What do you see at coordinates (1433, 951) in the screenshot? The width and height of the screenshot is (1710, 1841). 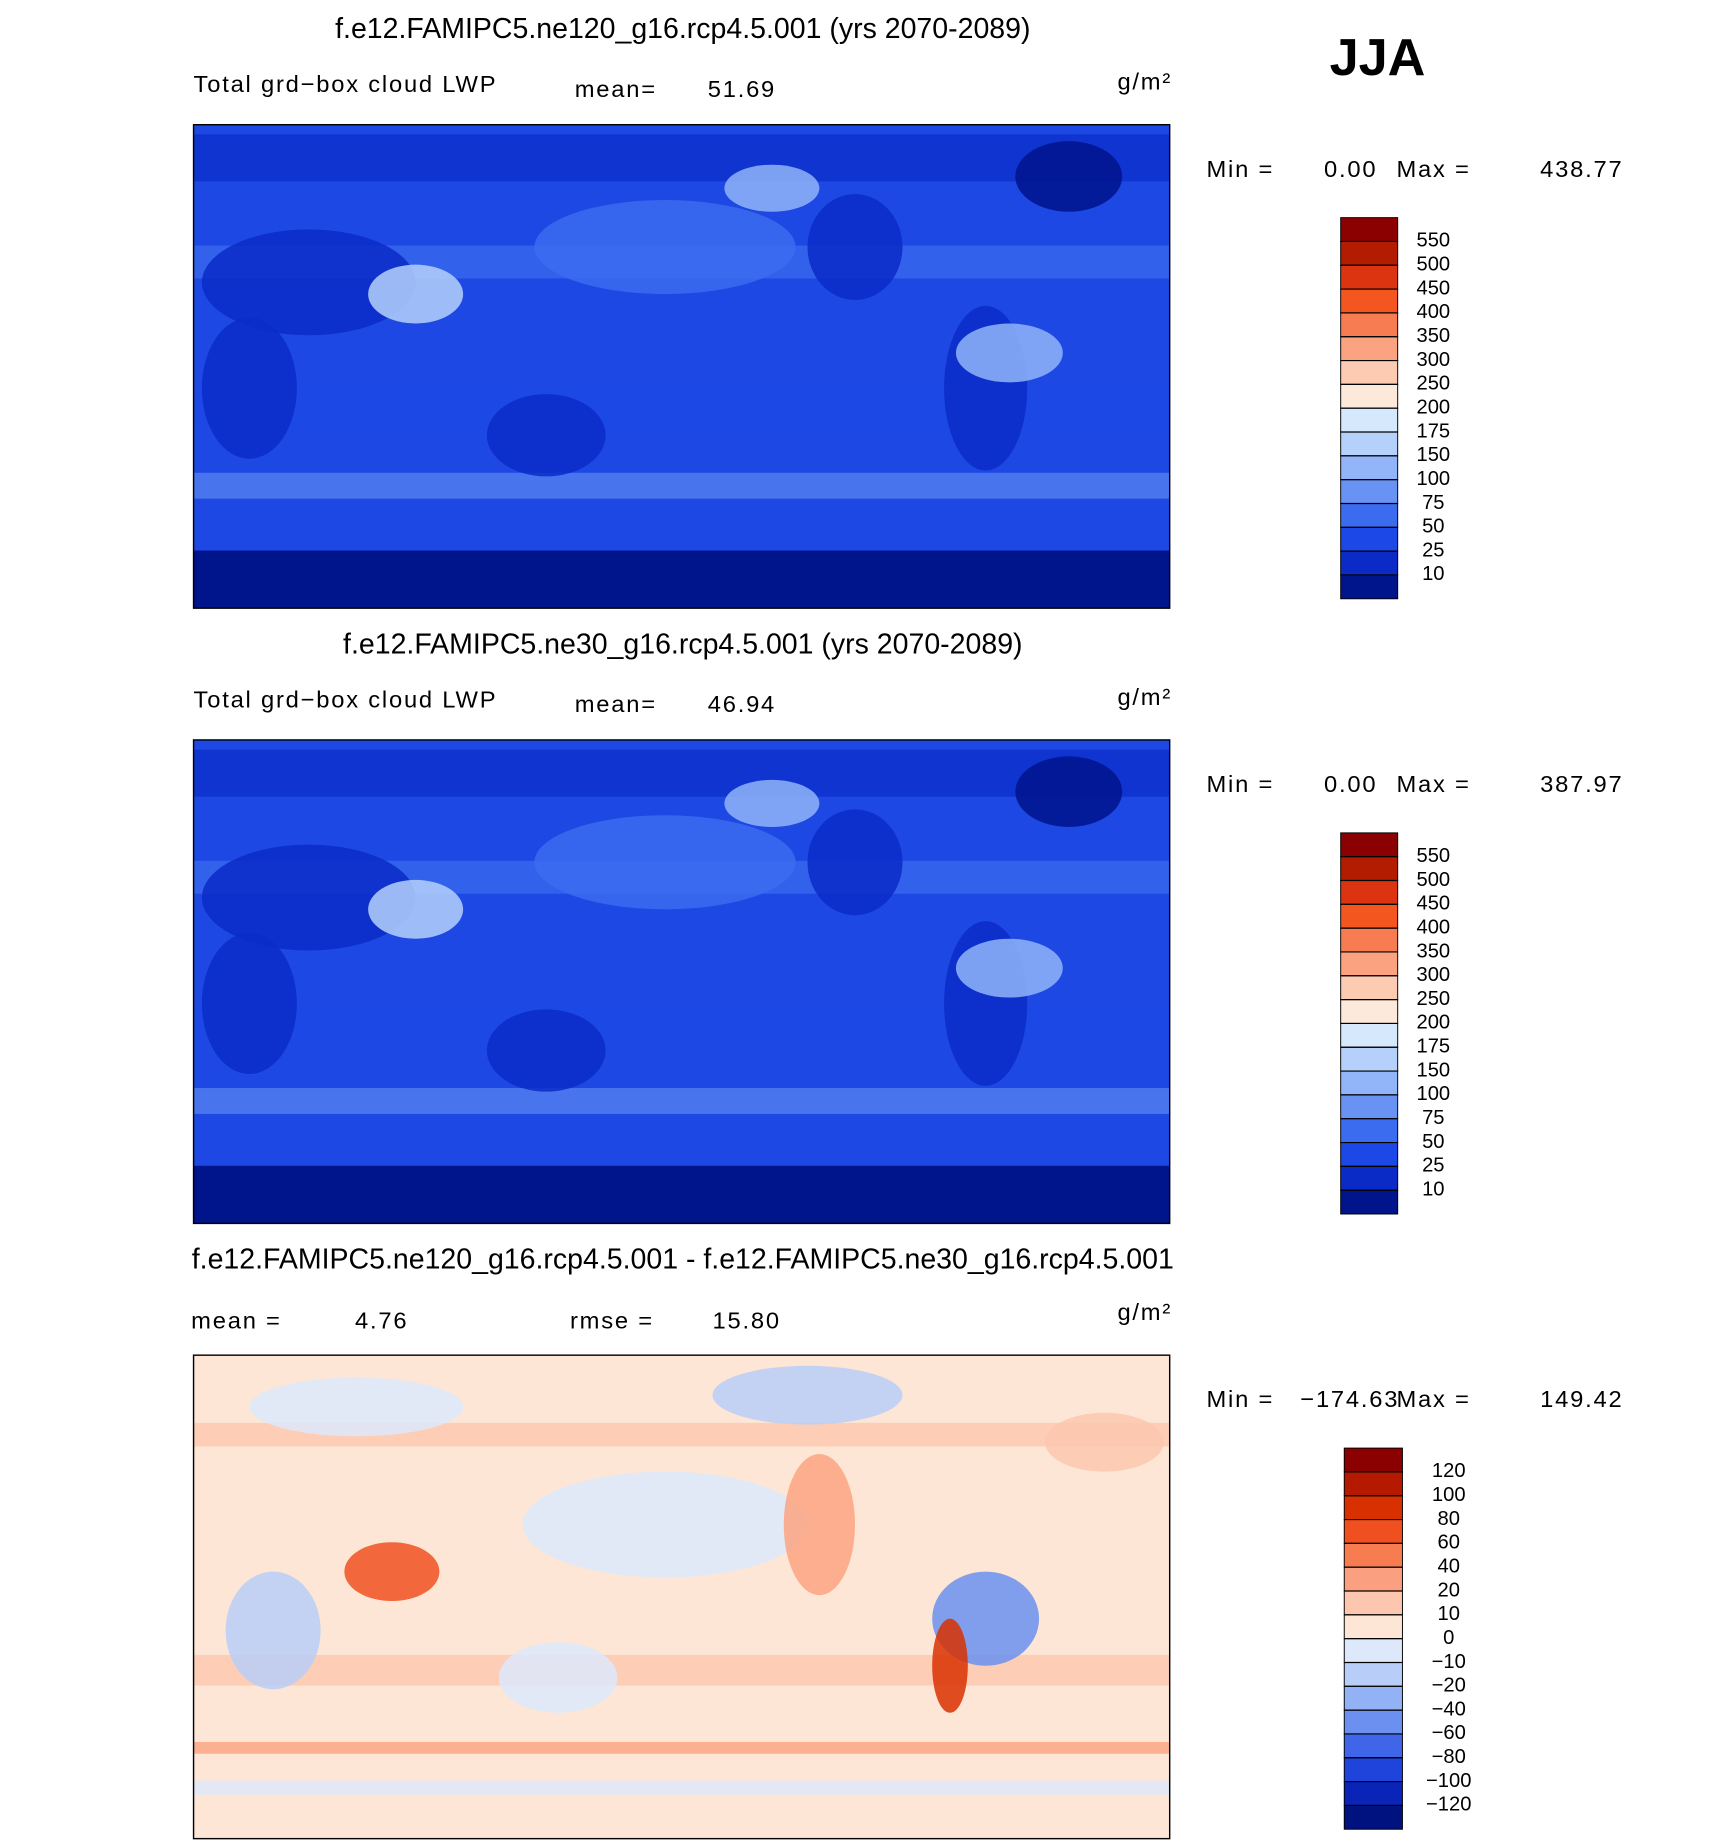 I see `colorbar-label: 350` at bounding box center [1433, 951].